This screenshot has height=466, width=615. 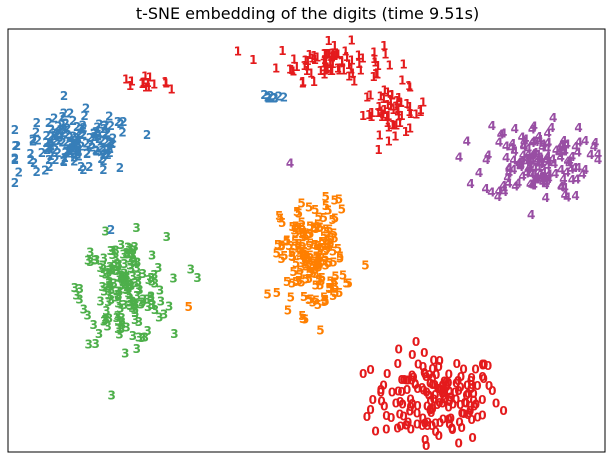 I want to click on point-digit-2-429: 2, so click(x=83, y=135).